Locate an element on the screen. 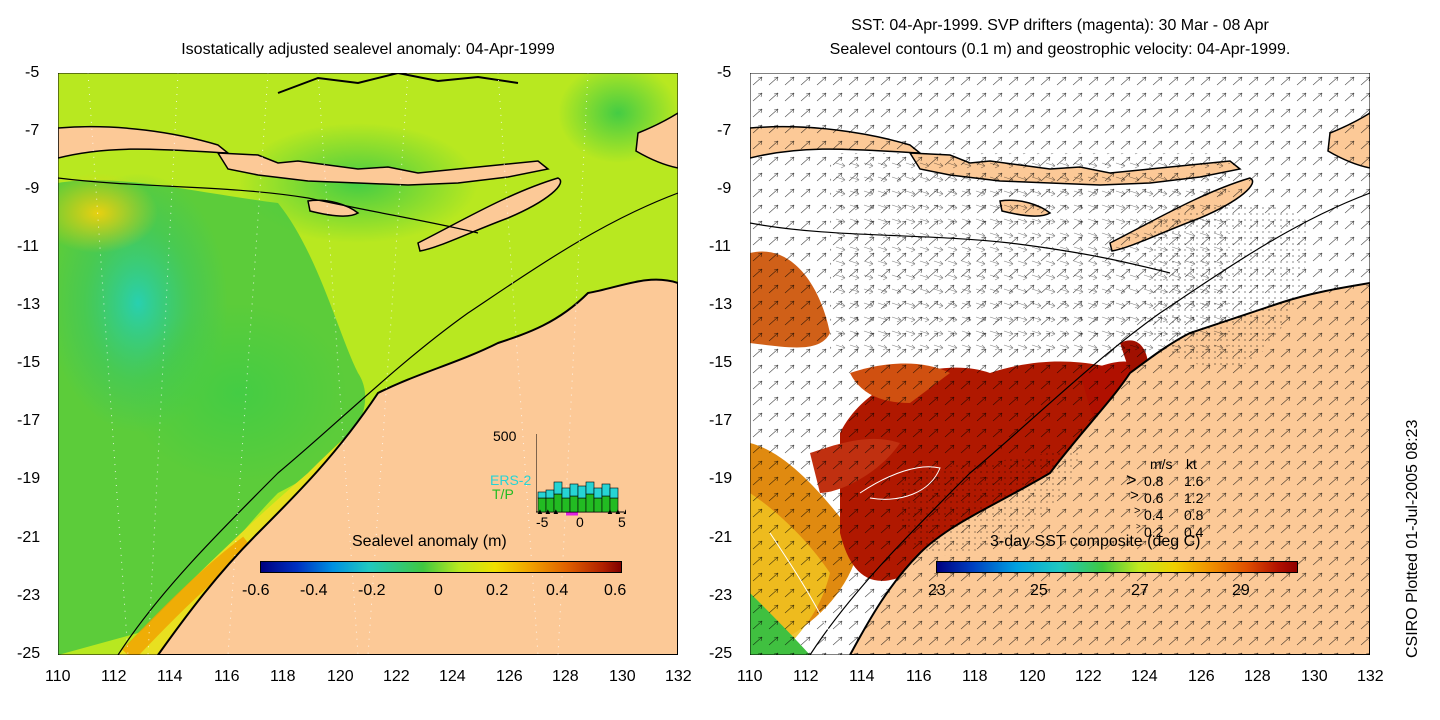 This screenshot has height=720, width=1440. timor-island is located at coordinates (489, 214).